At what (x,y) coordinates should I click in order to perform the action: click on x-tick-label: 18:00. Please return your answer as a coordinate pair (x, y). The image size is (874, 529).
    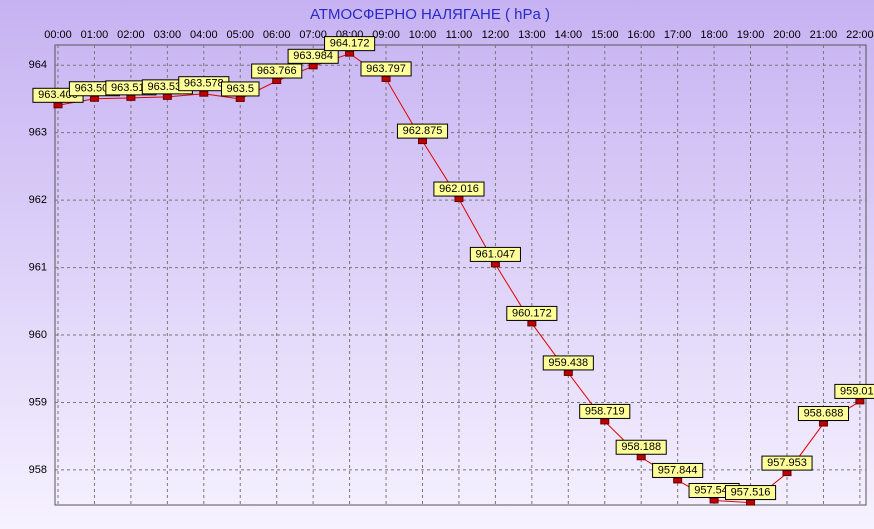
    Looking at the image, I should click on (714, 35).